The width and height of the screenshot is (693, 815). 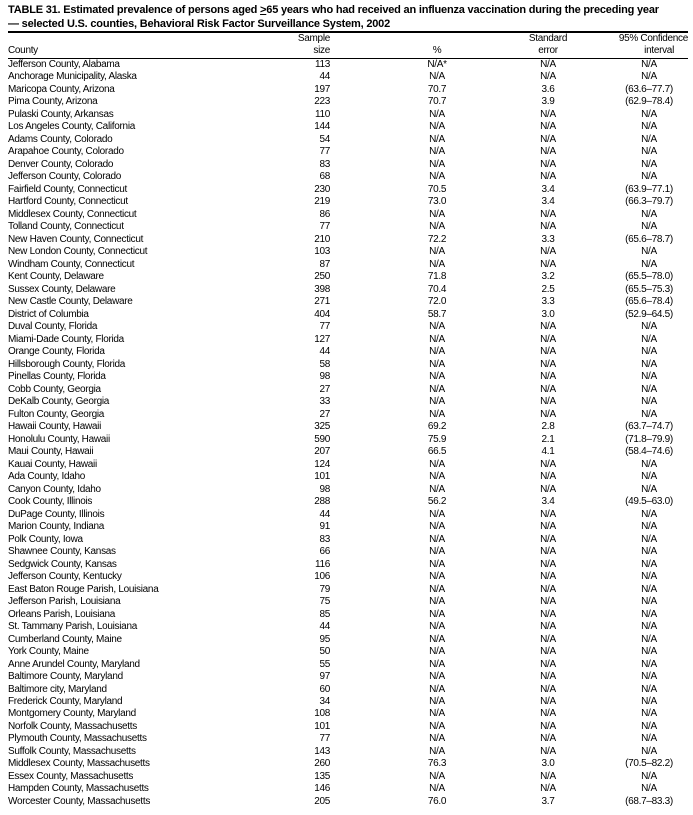 I want to click on county-cell: New London County, Connecticut, so click(x=78, y=252).